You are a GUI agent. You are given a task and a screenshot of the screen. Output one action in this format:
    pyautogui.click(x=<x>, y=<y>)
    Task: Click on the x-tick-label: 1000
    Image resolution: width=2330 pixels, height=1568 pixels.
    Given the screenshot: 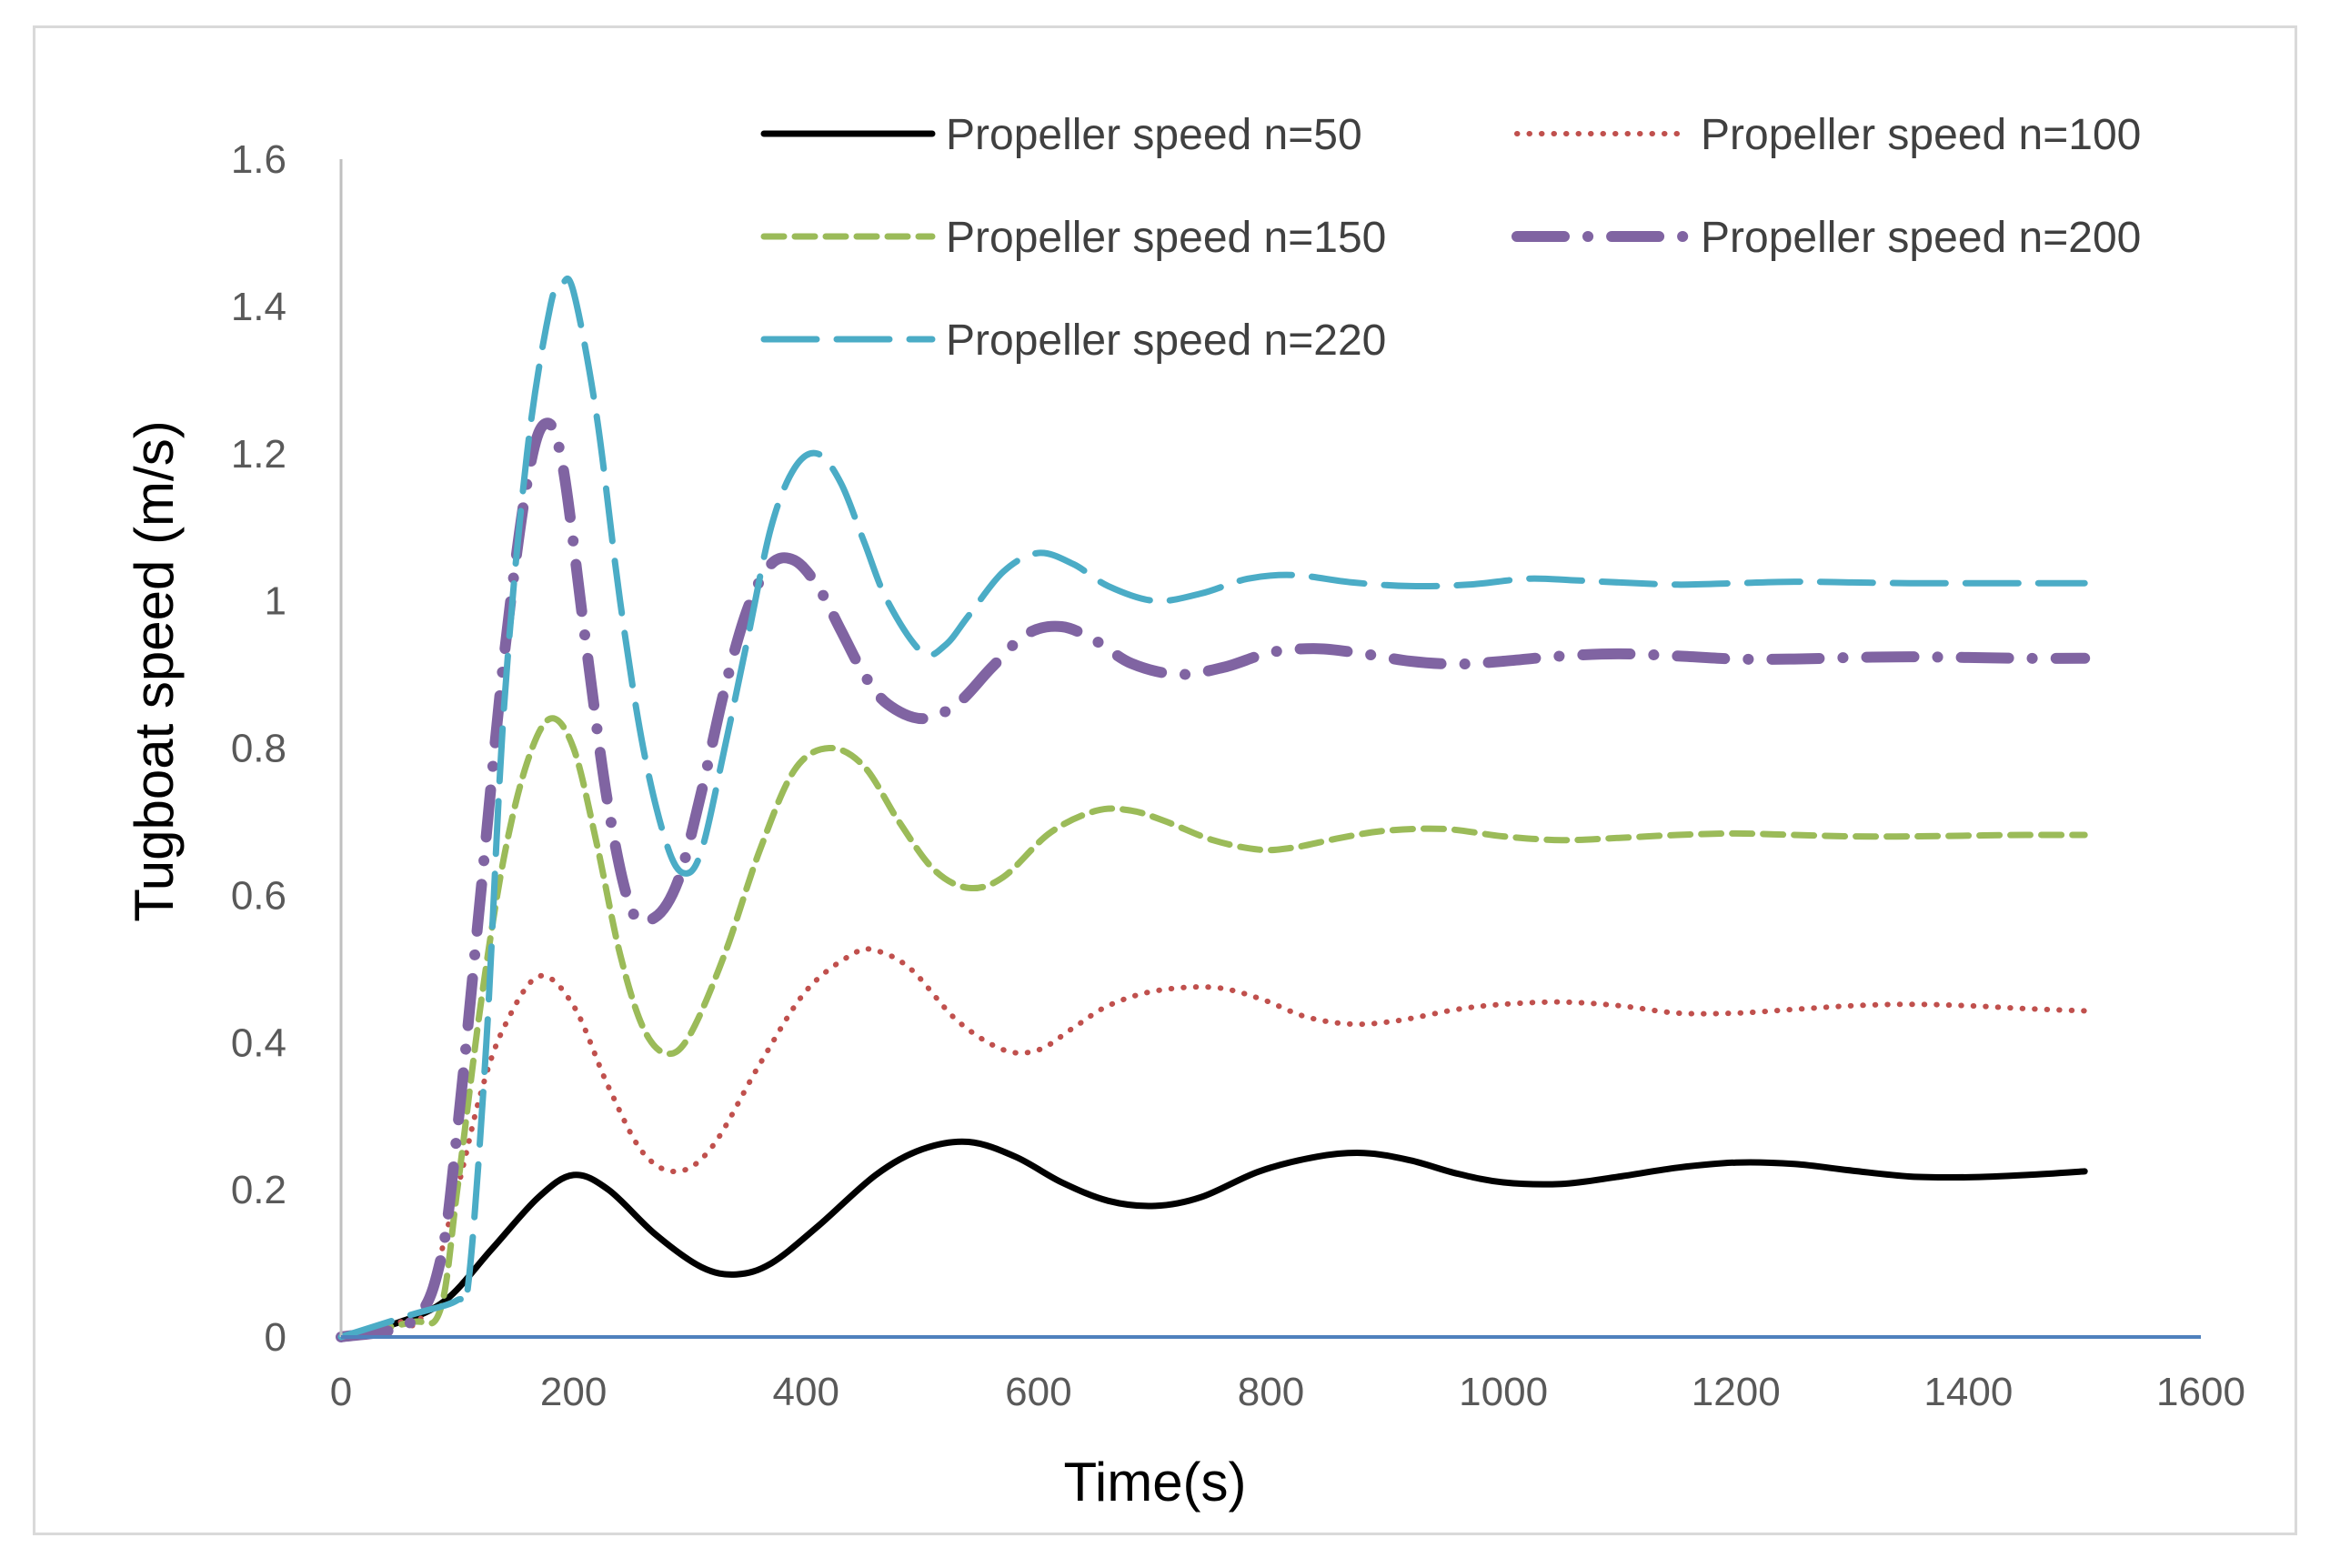 What is the action you would take?
    pyautogui.click(x=1503, y=1392)
    